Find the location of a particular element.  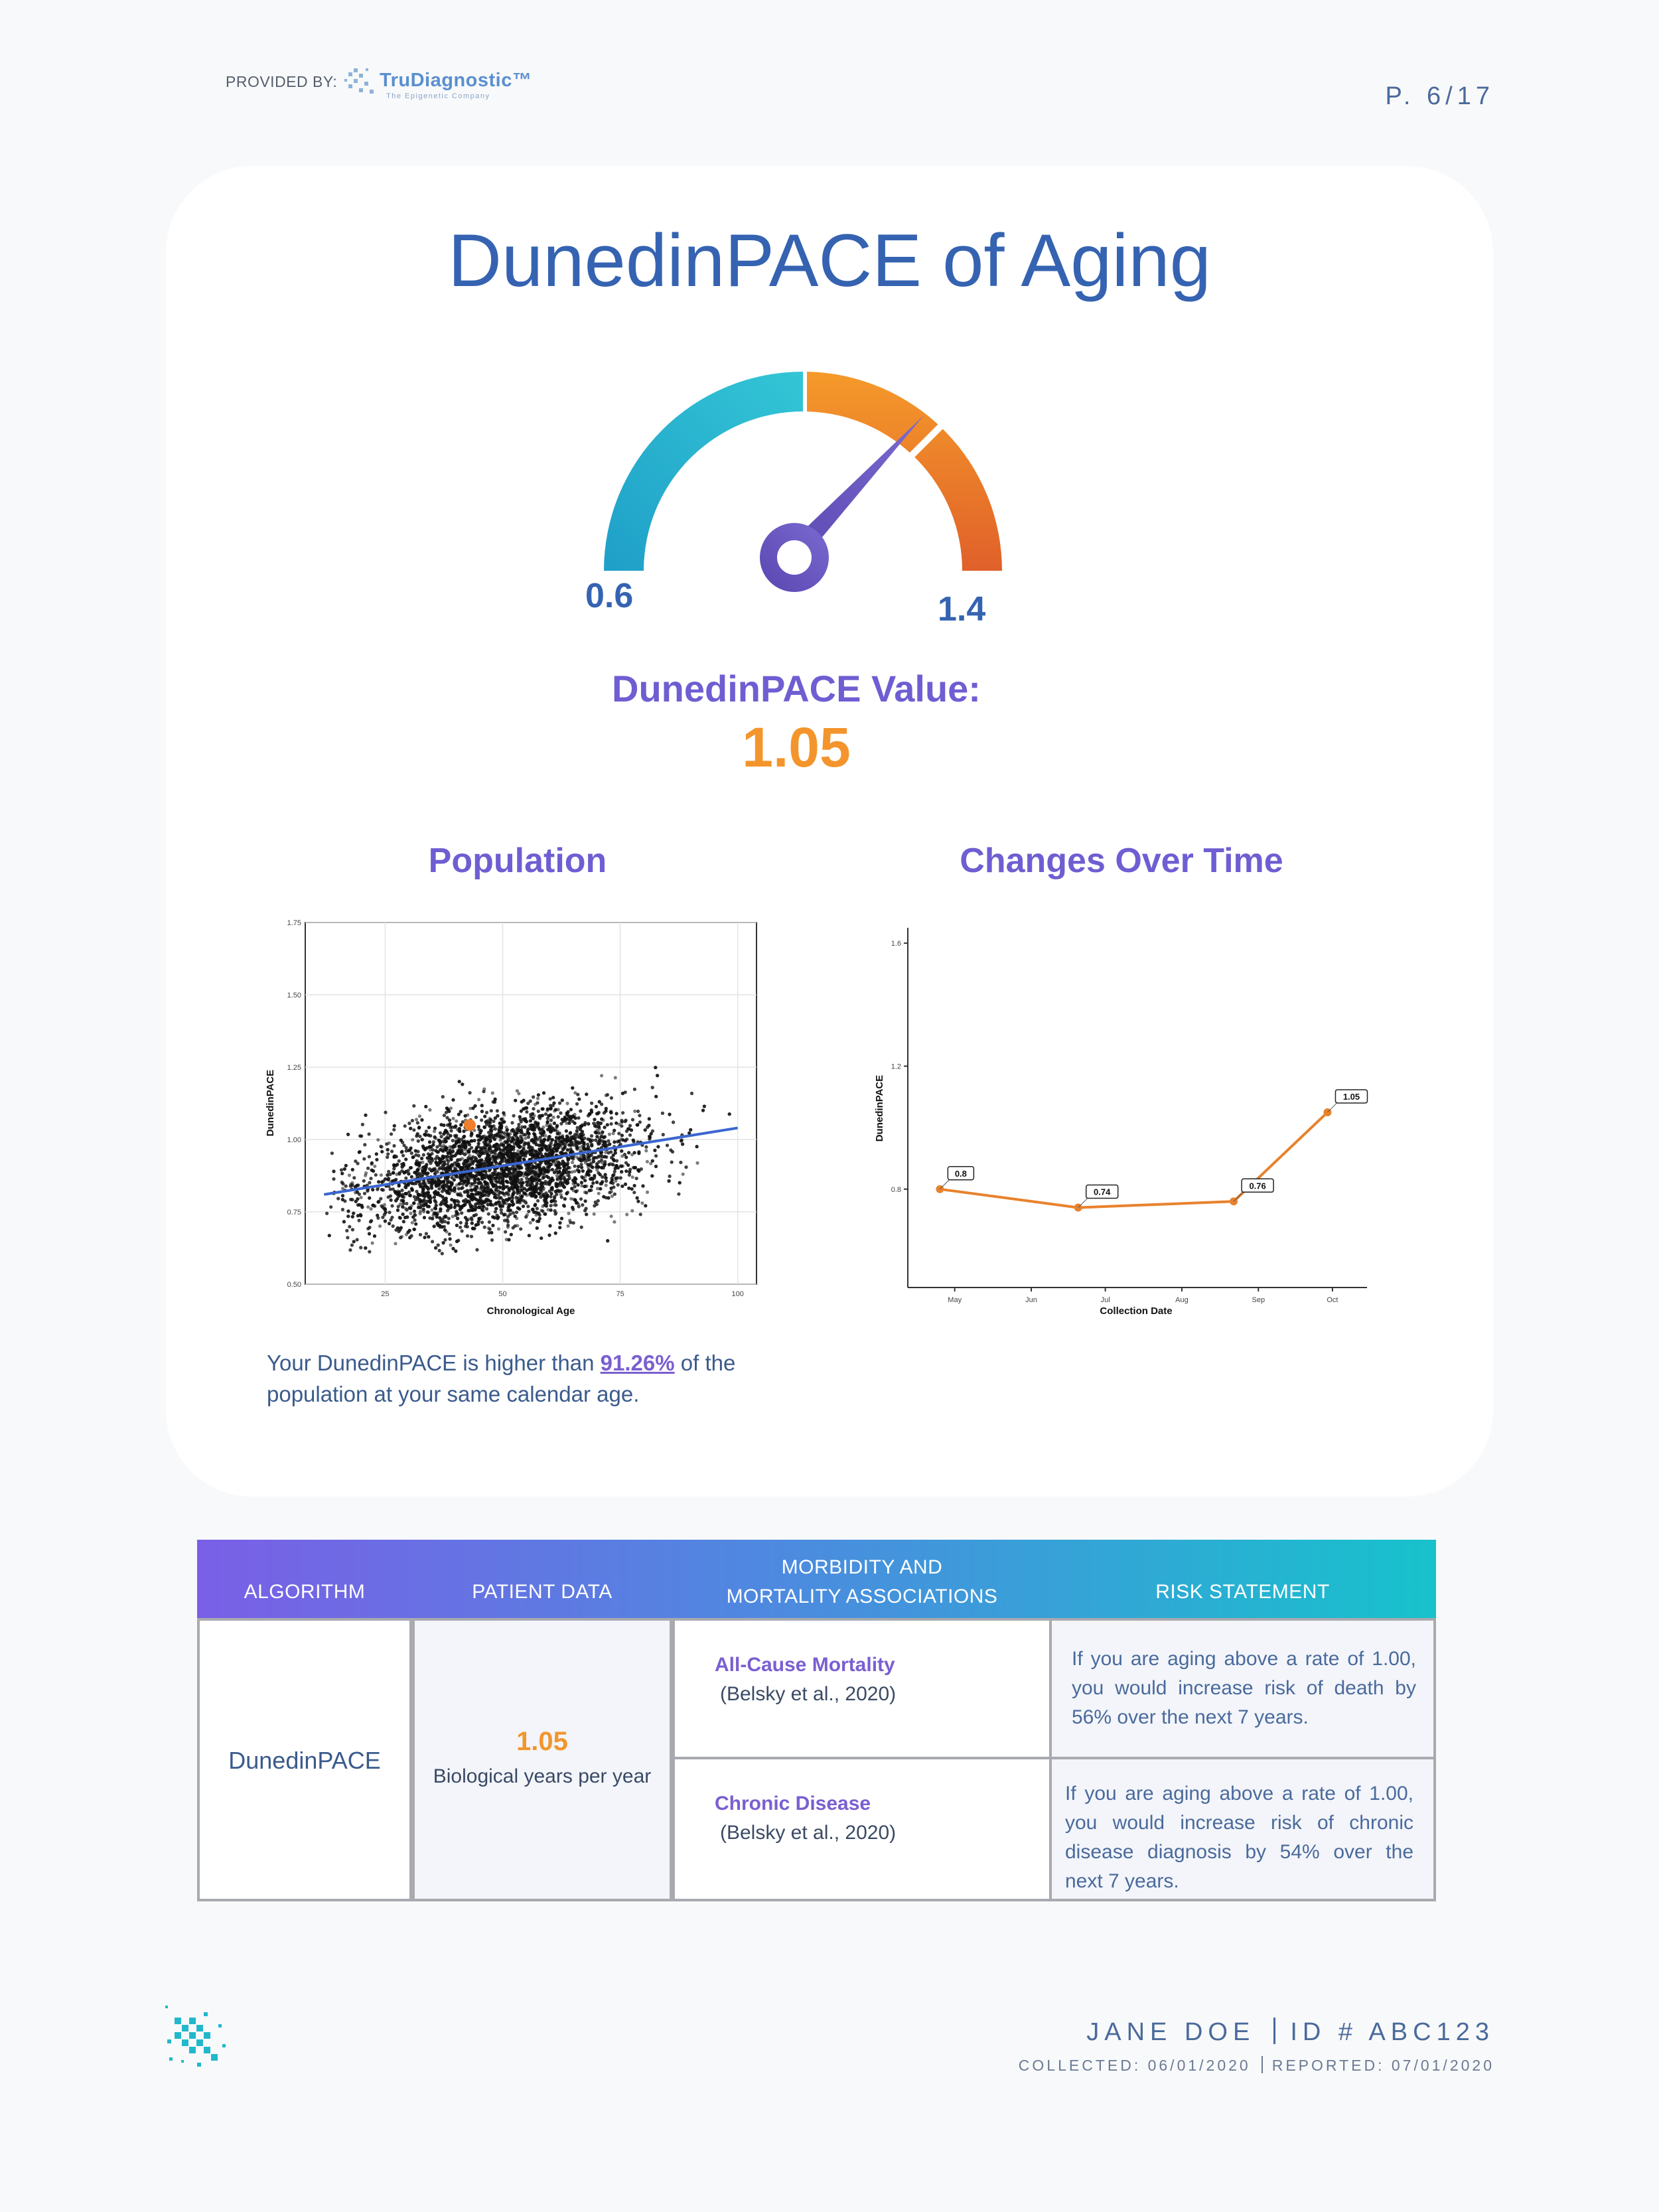

brand-tagline: The Epigenetic Company is located at coordinates (438, 96).